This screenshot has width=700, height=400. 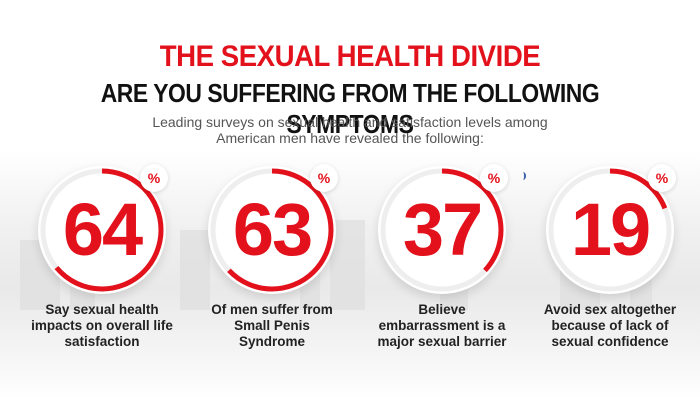 I want to click on caption-line: impacts on overall life, so click(x=102, y=325).